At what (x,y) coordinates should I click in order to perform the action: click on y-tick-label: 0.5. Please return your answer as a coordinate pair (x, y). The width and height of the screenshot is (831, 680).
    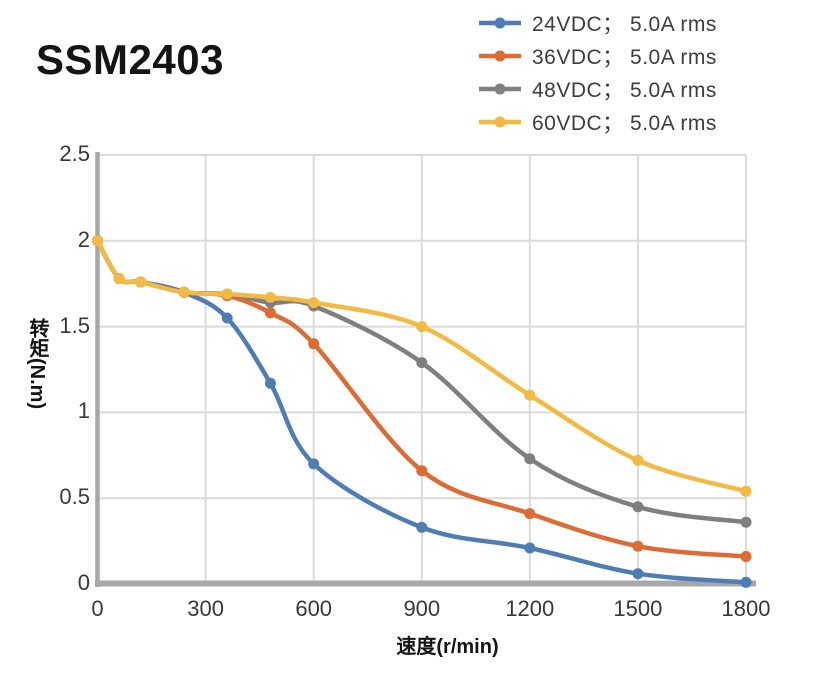
    Looking at the image, I should click on (74, 497).